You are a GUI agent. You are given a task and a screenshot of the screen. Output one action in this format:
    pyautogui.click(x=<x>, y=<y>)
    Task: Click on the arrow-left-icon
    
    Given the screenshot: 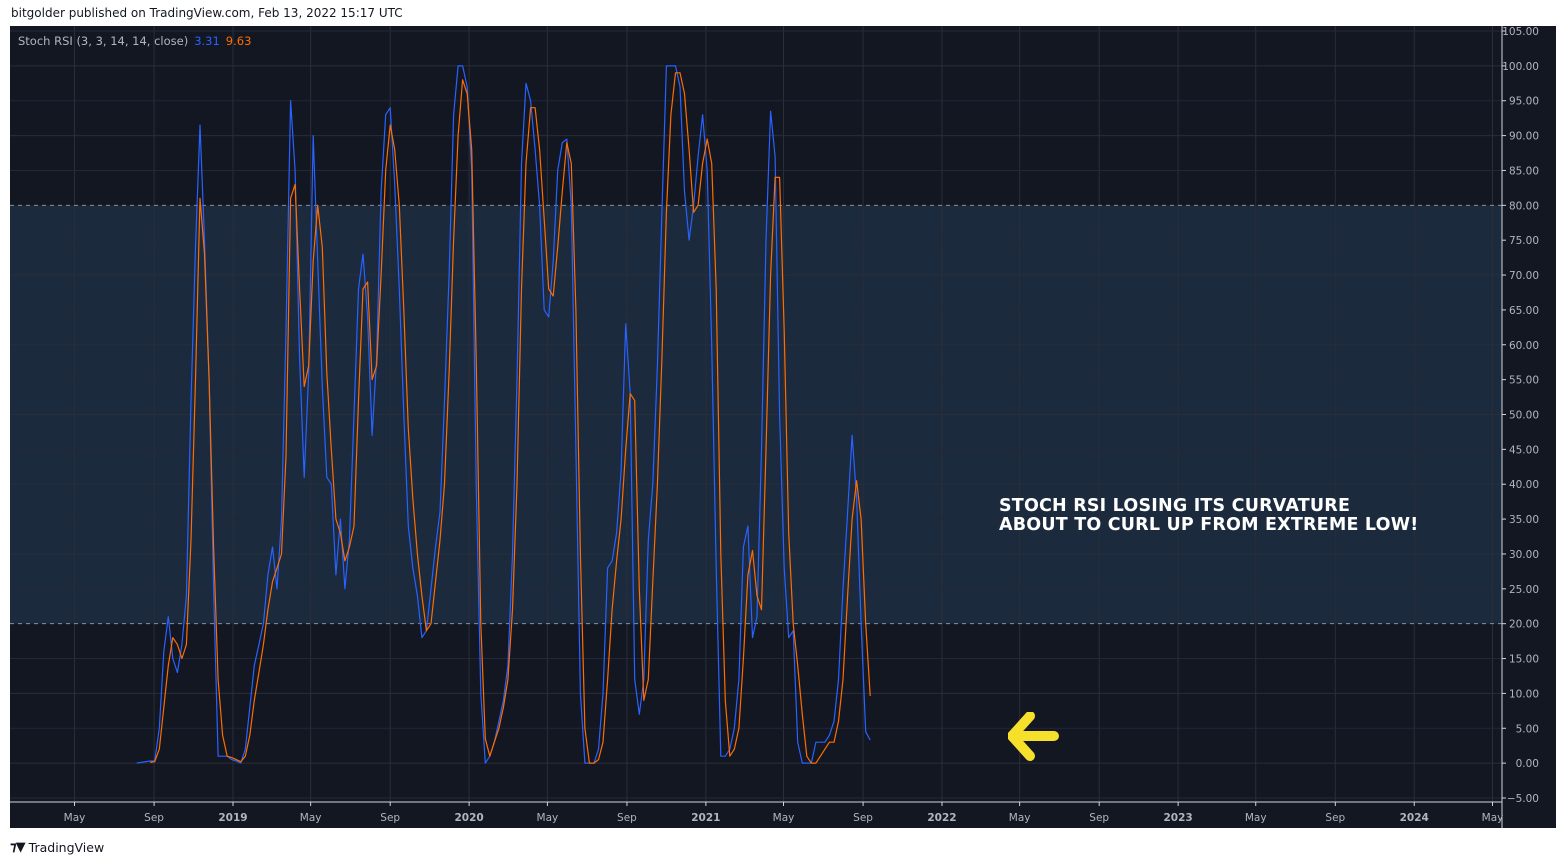 What is the action you would take?
    pyautogui.click(x=1033, y=736)
    